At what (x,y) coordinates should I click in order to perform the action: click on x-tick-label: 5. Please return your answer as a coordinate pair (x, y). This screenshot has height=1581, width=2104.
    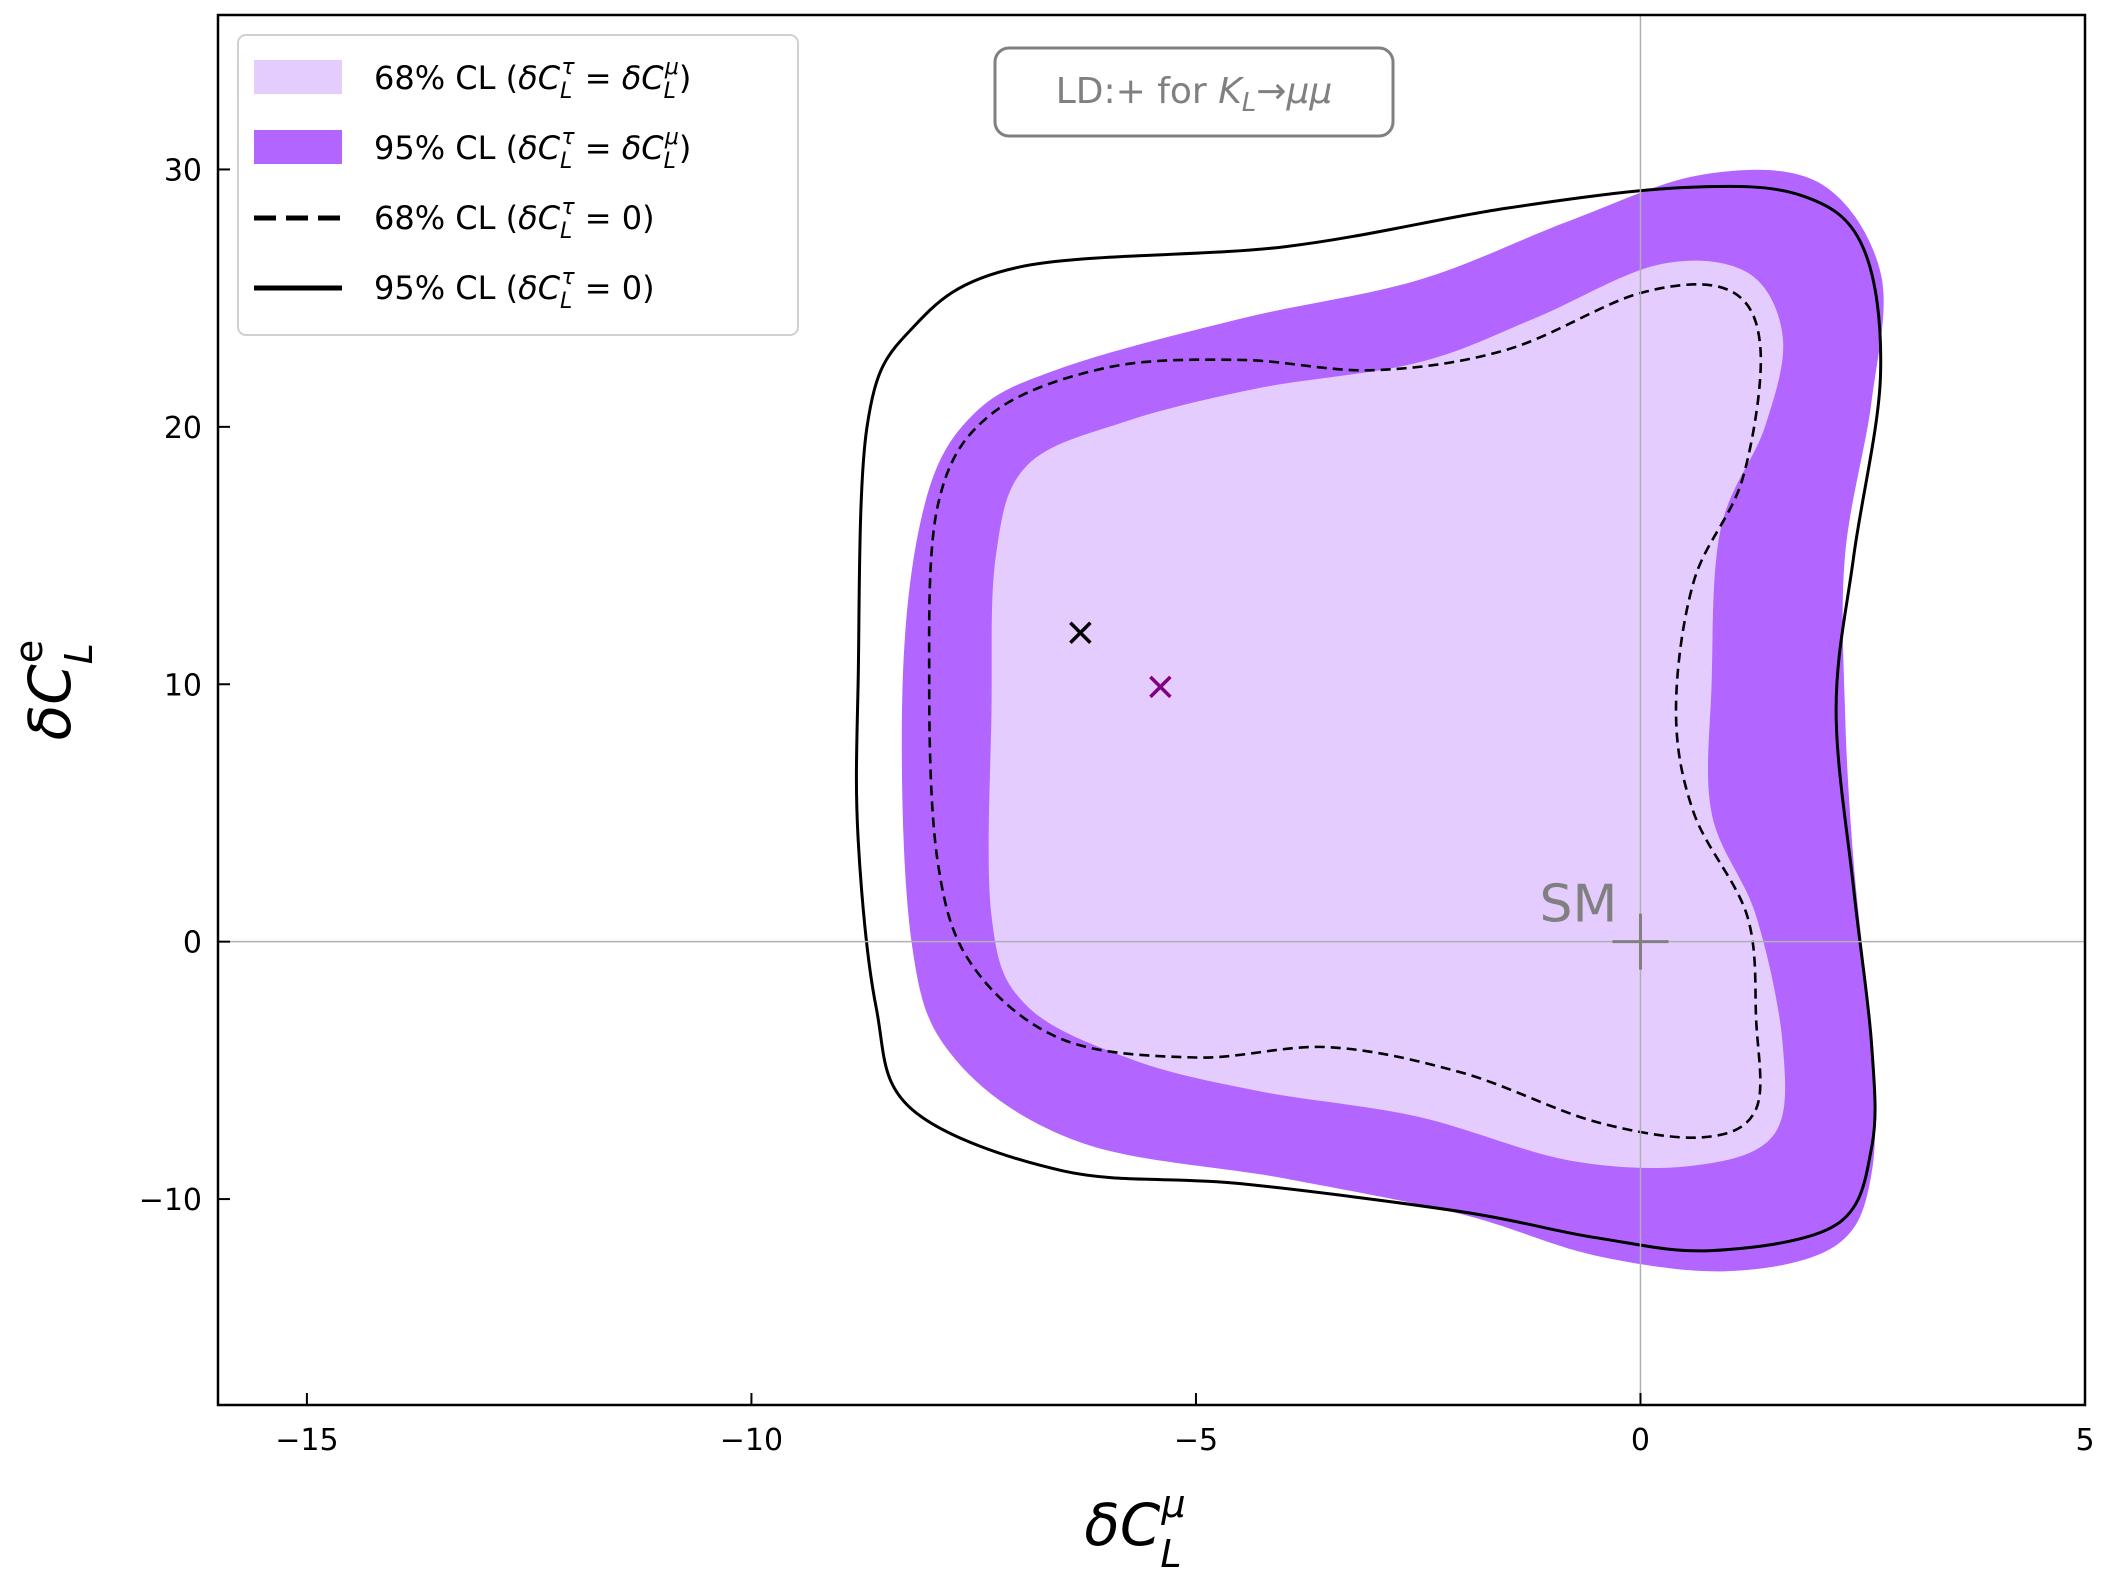
    Looking at the image, I should click on (2084, 1440).